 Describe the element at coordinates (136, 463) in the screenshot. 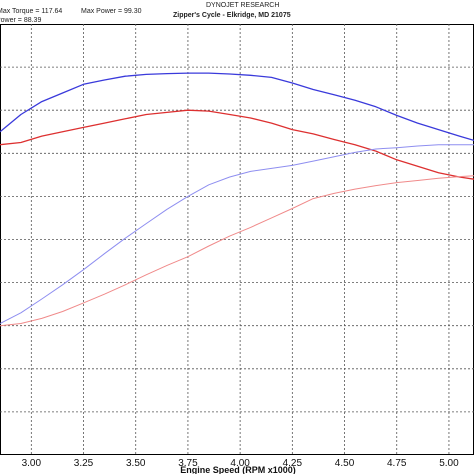

I see `x-tick-label: 3.50` at that location.